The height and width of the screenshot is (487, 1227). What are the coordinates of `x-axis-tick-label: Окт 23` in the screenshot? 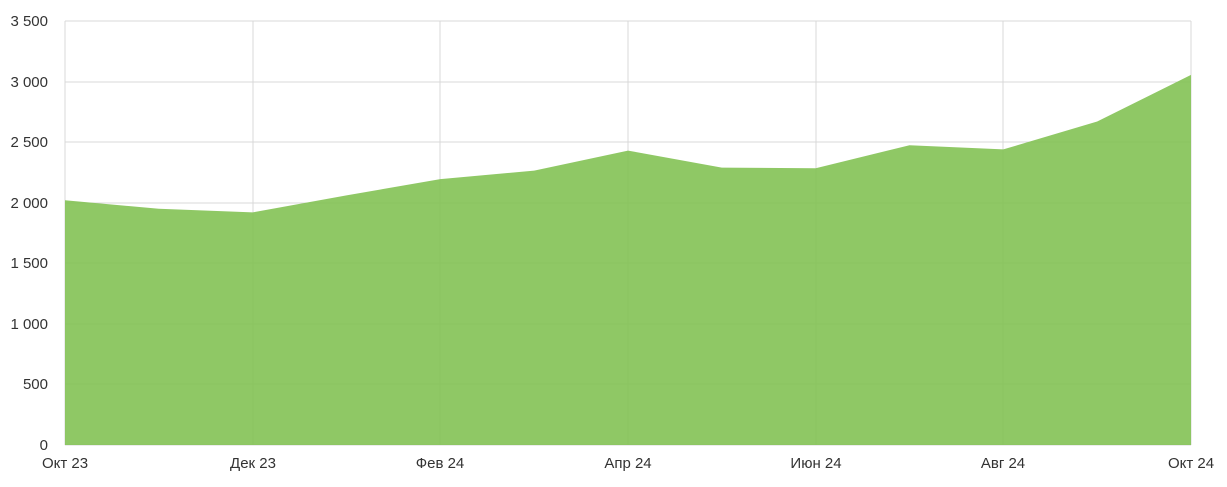 It's located at (65, 463).